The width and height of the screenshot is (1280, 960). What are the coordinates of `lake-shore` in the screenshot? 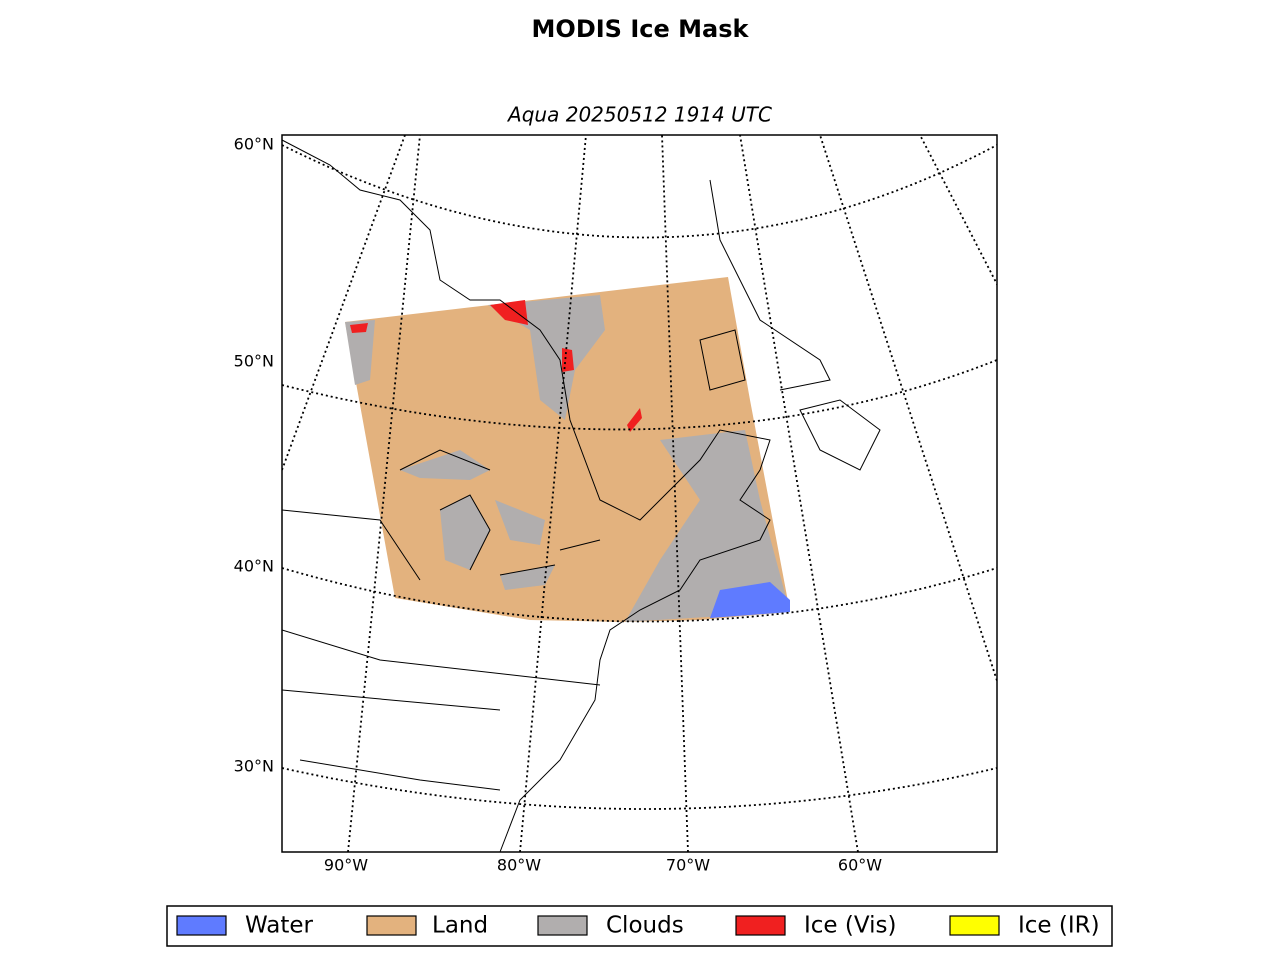 It's located at (500, 512).